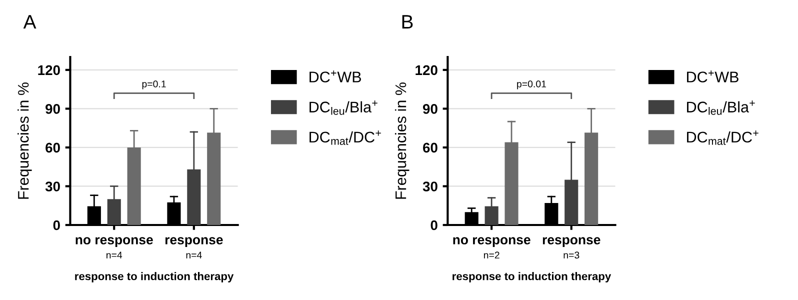 The width and height of the screenshot is (798, 300). I want to click on chart-title: B, so click(407, 22).